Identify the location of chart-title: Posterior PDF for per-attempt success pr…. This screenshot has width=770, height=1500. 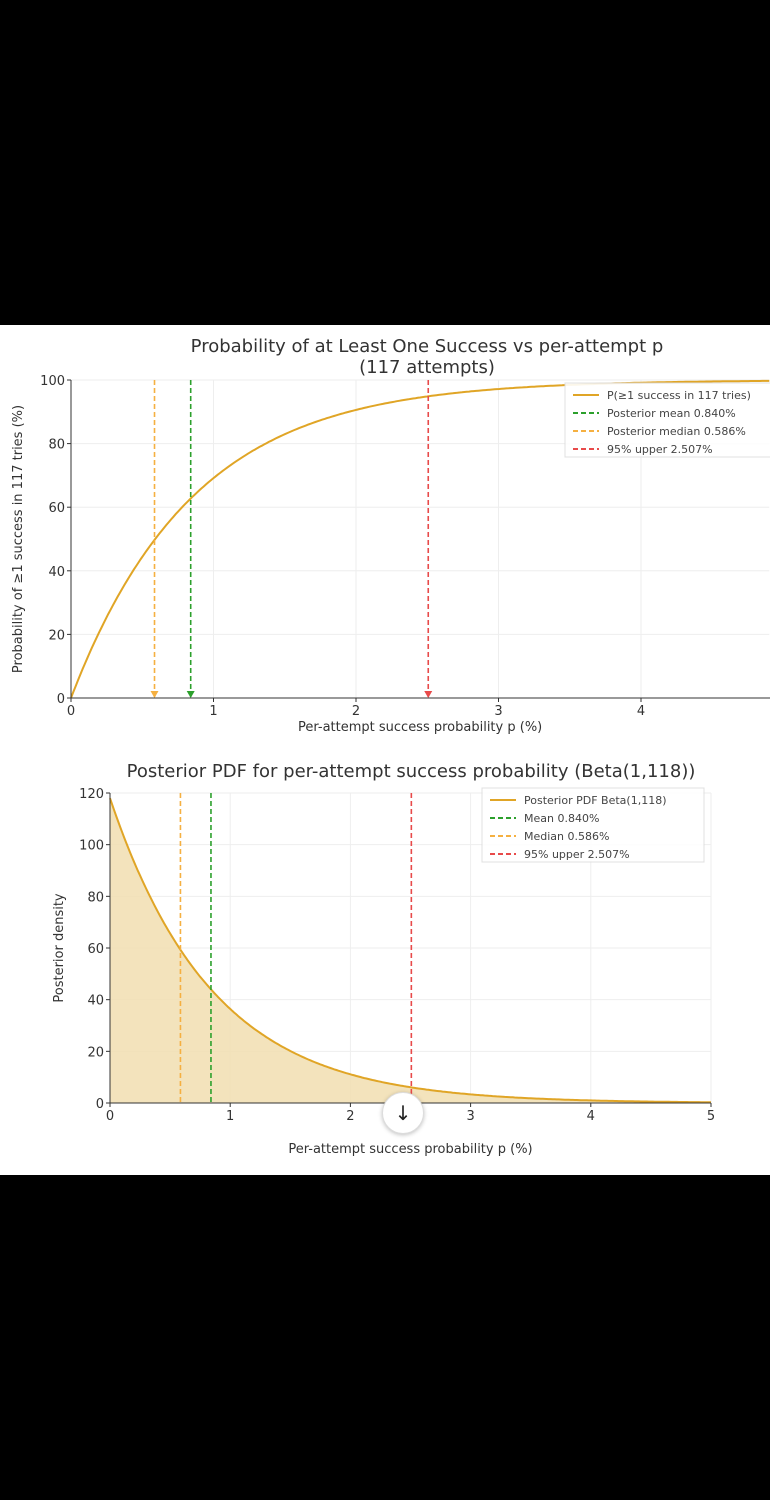
(411, 771).